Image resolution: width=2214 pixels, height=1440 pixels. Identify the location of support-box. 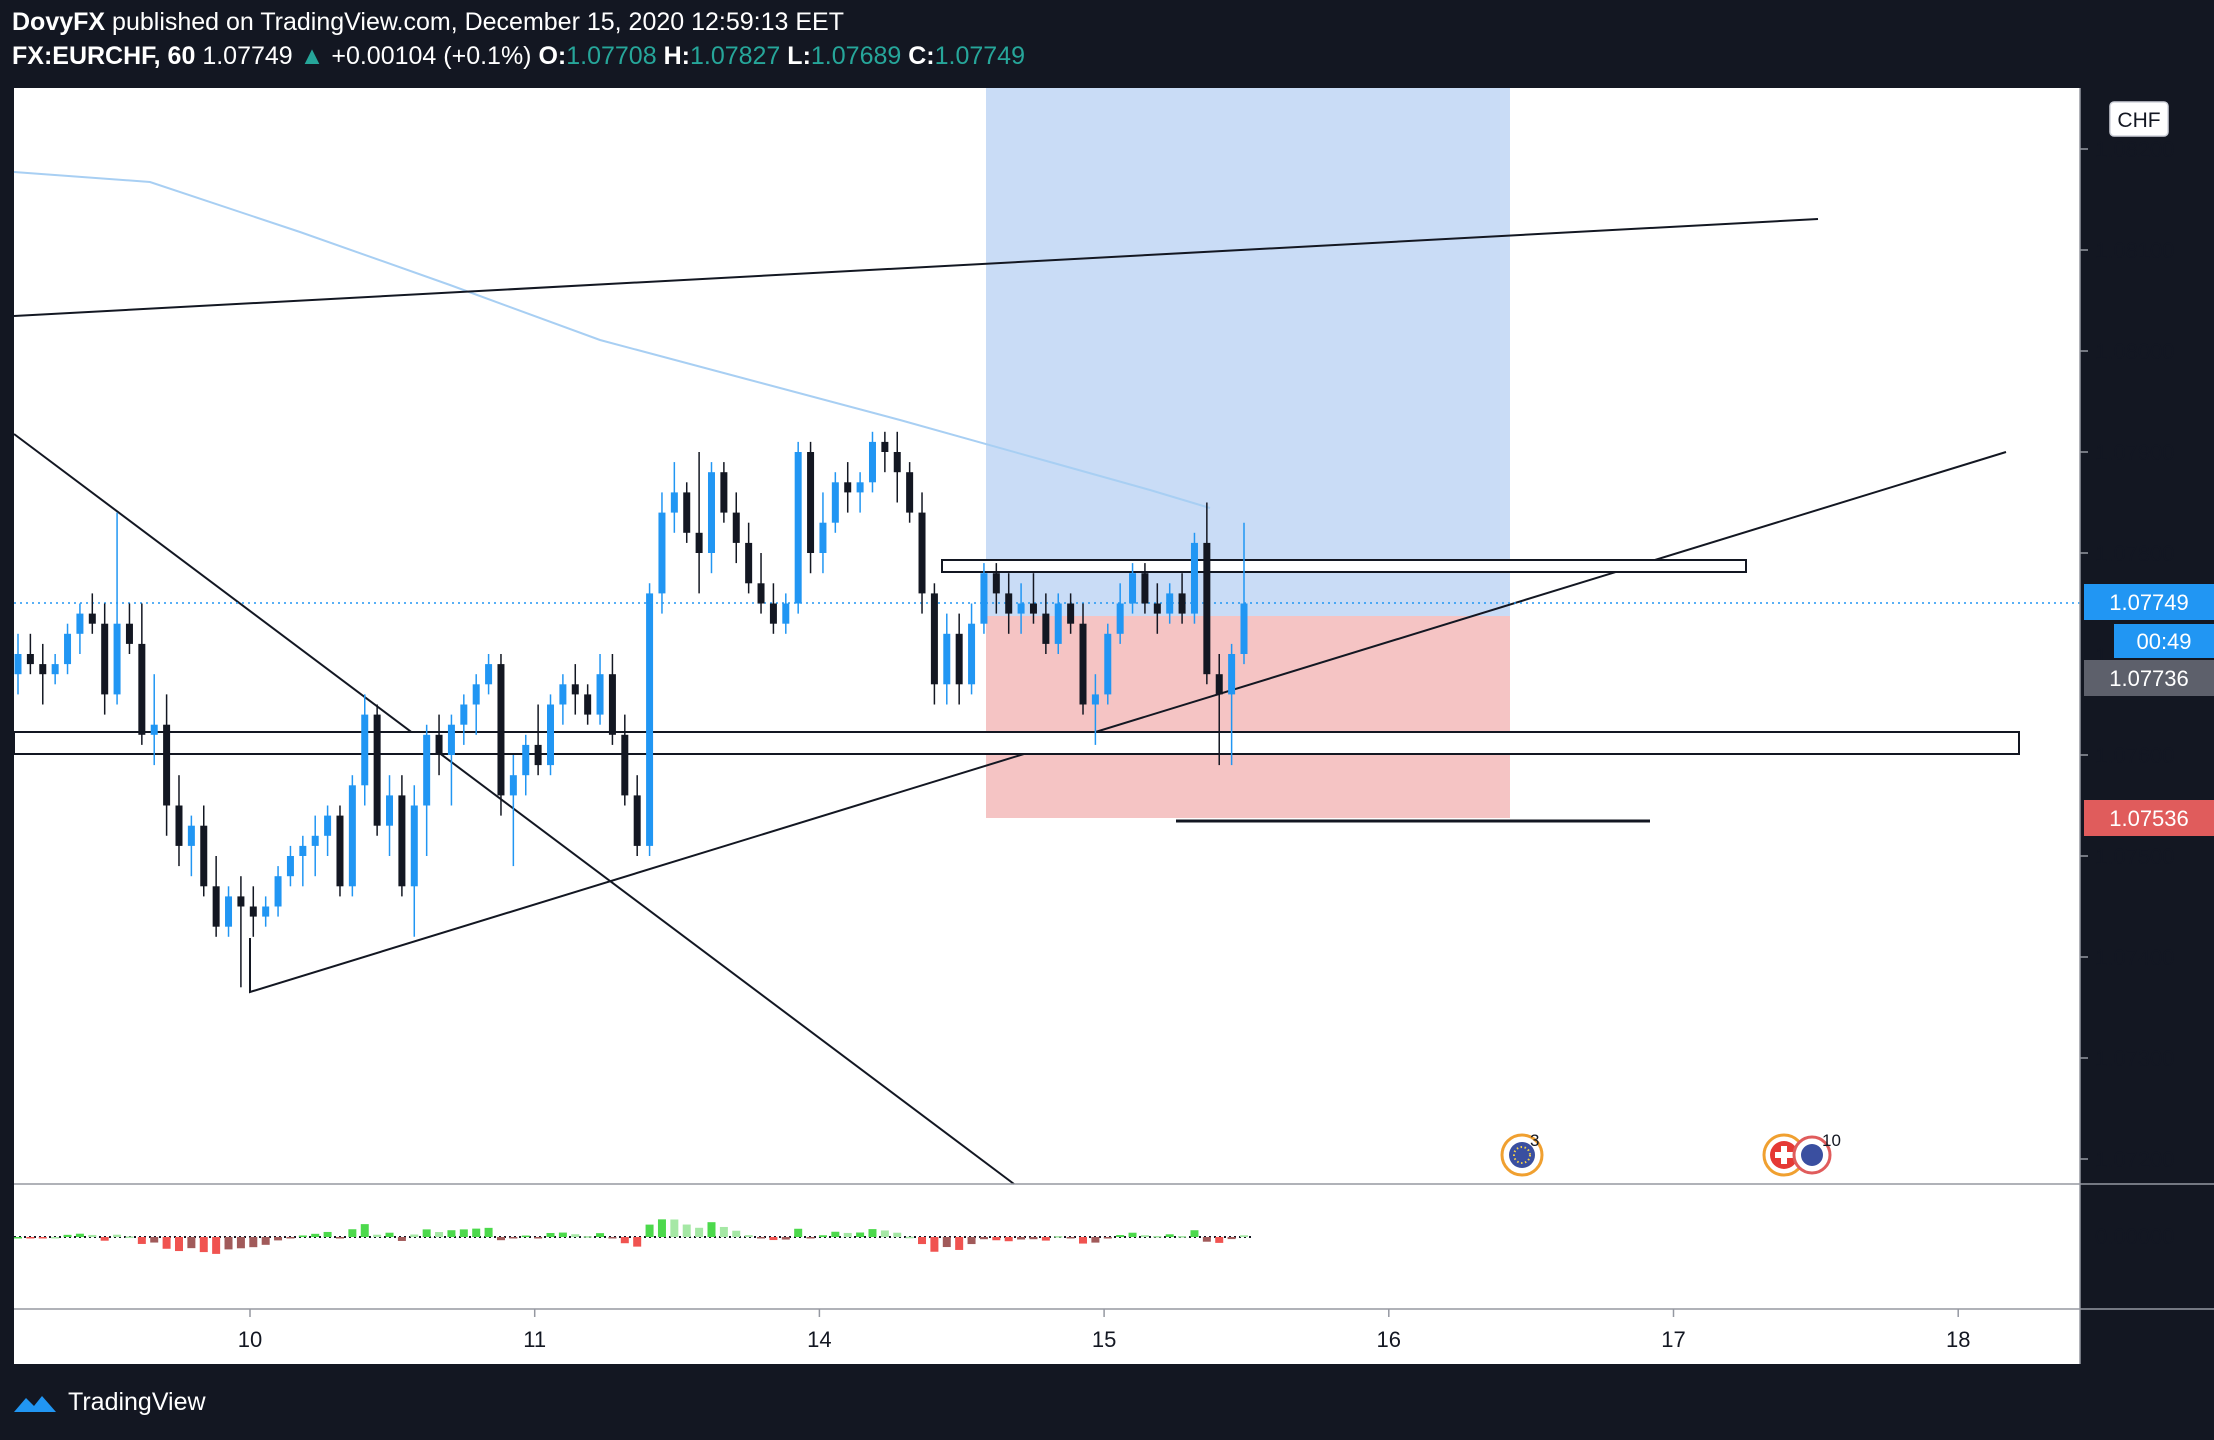
(1016, 743).